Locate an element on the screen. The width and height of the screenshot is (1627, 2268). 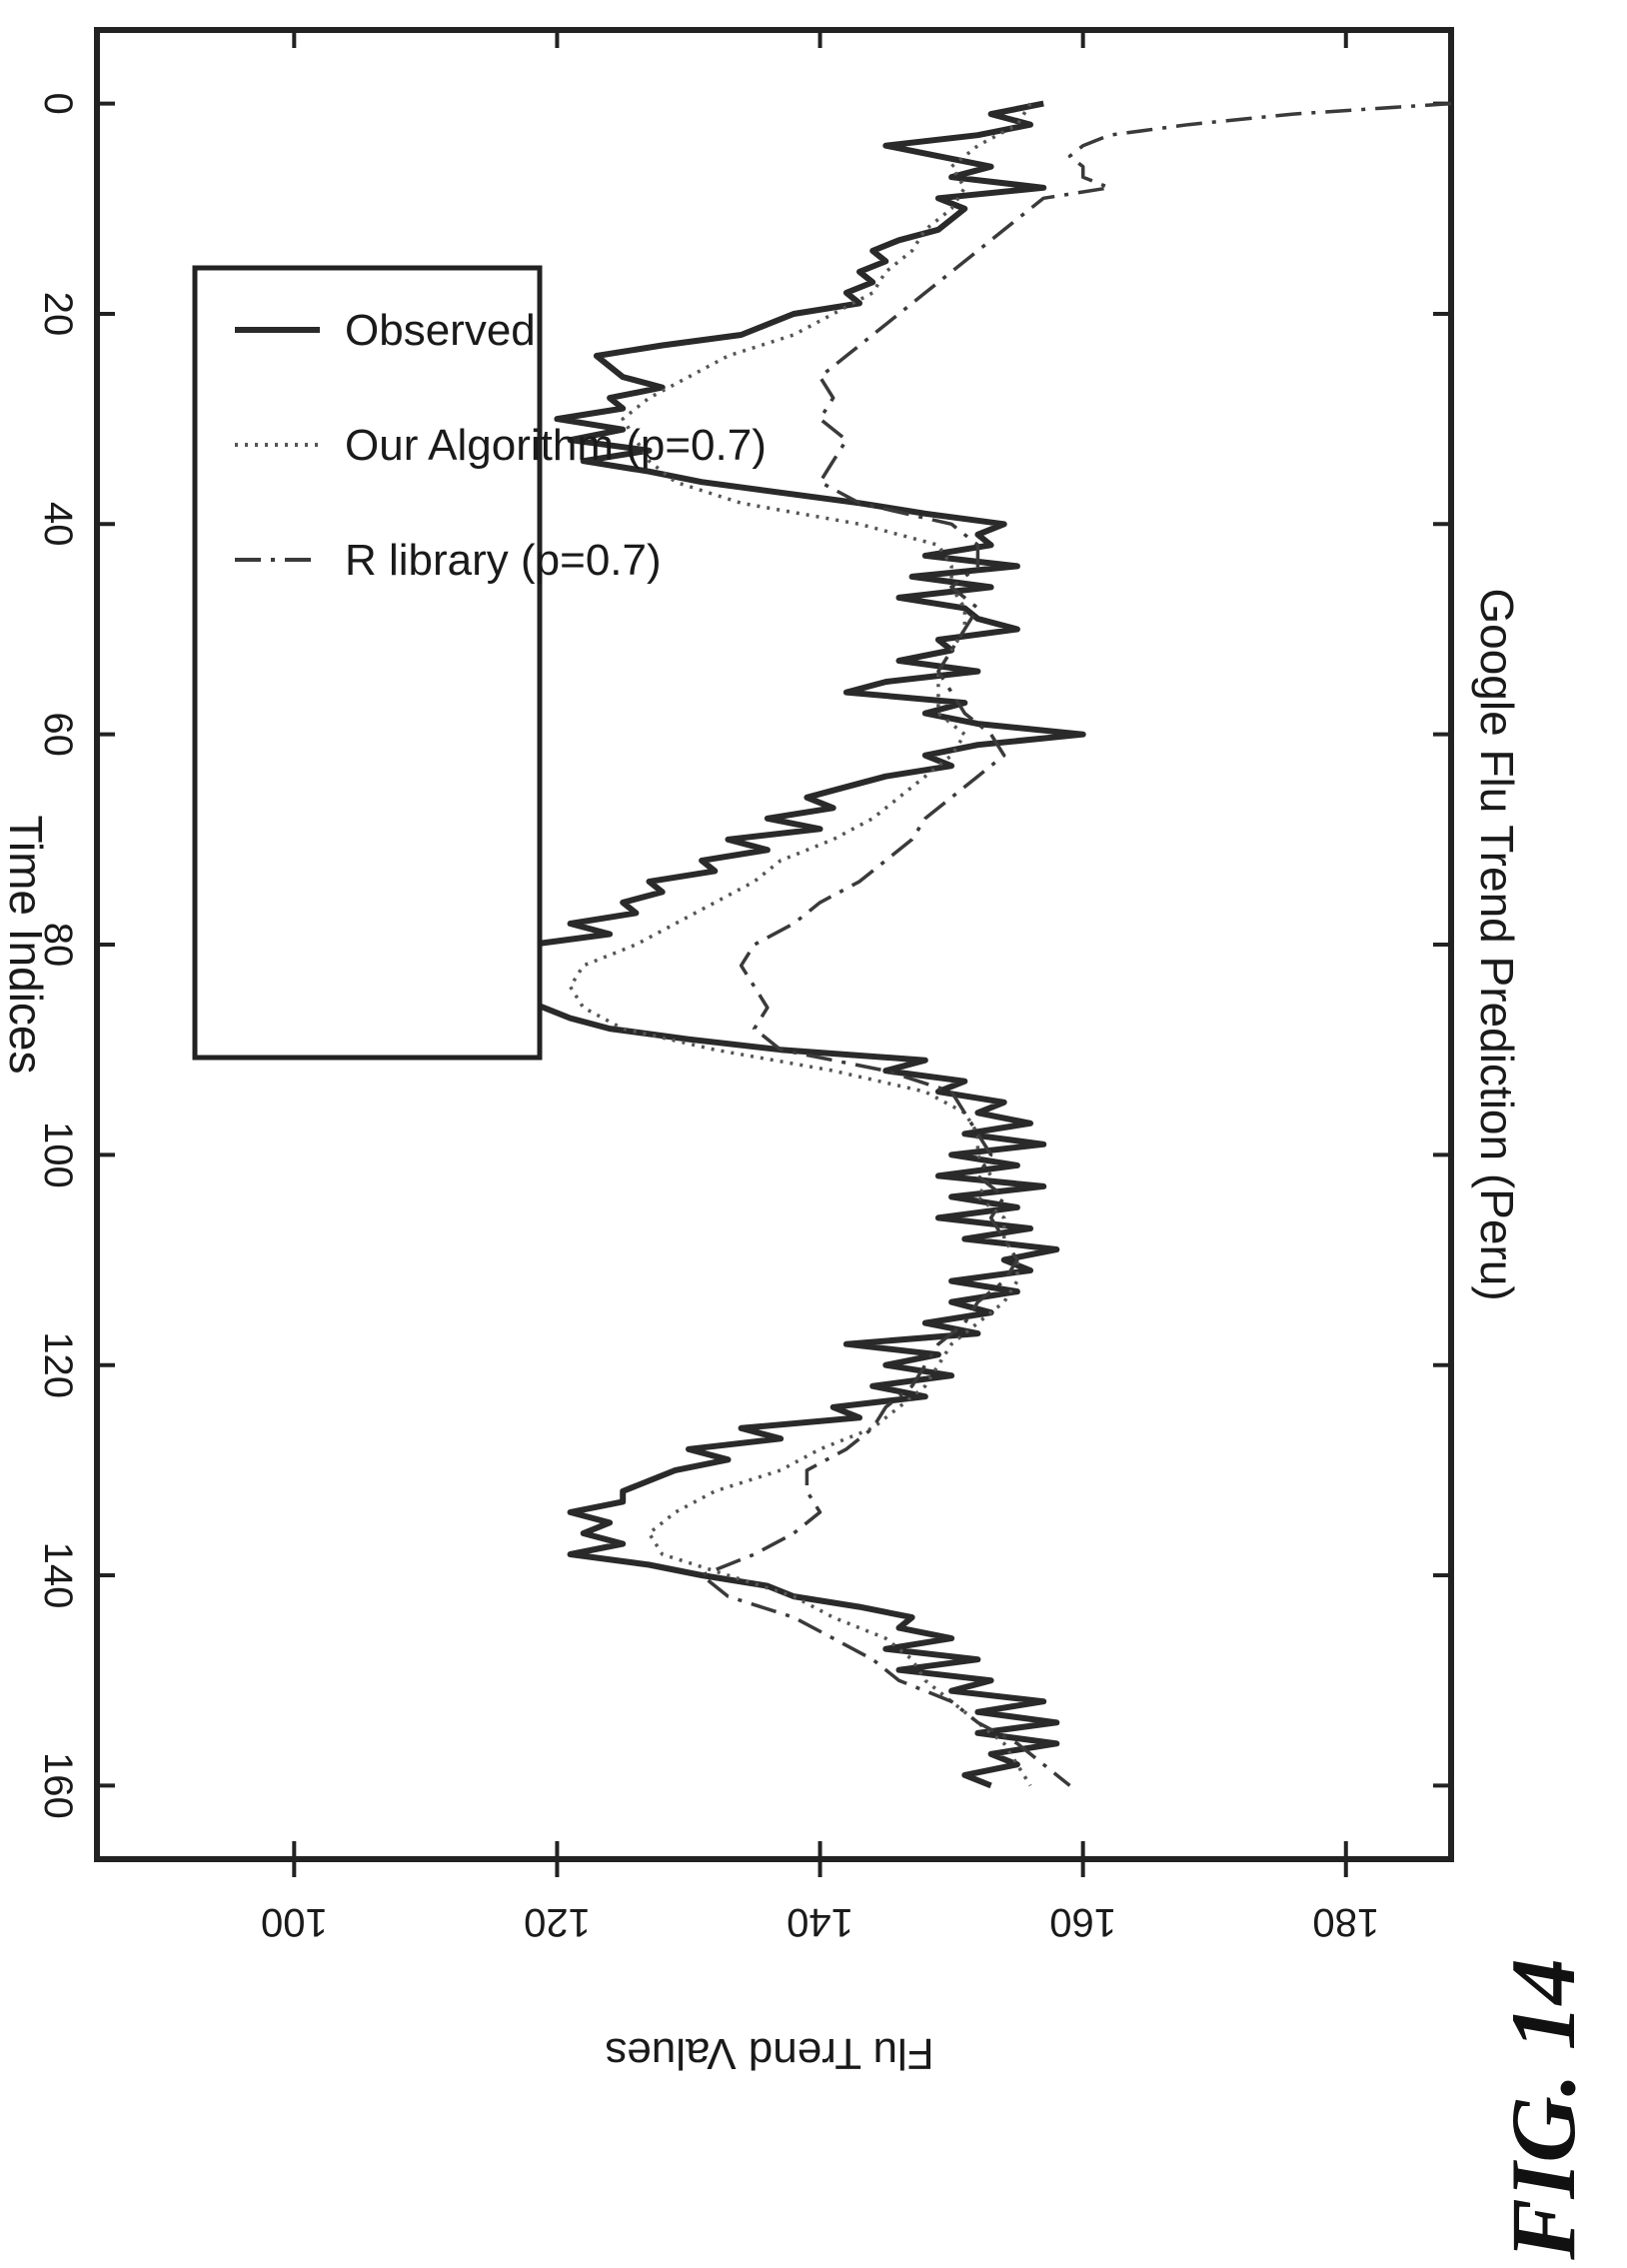
y-axis-label: Flu Trend Values is located at coordinates (769, 2053).